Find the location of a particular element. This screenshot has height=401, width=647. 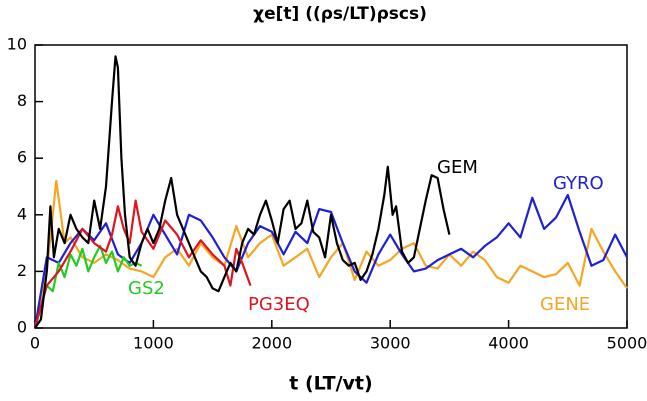

series-label: GEM is located at coordinates (457, 167).